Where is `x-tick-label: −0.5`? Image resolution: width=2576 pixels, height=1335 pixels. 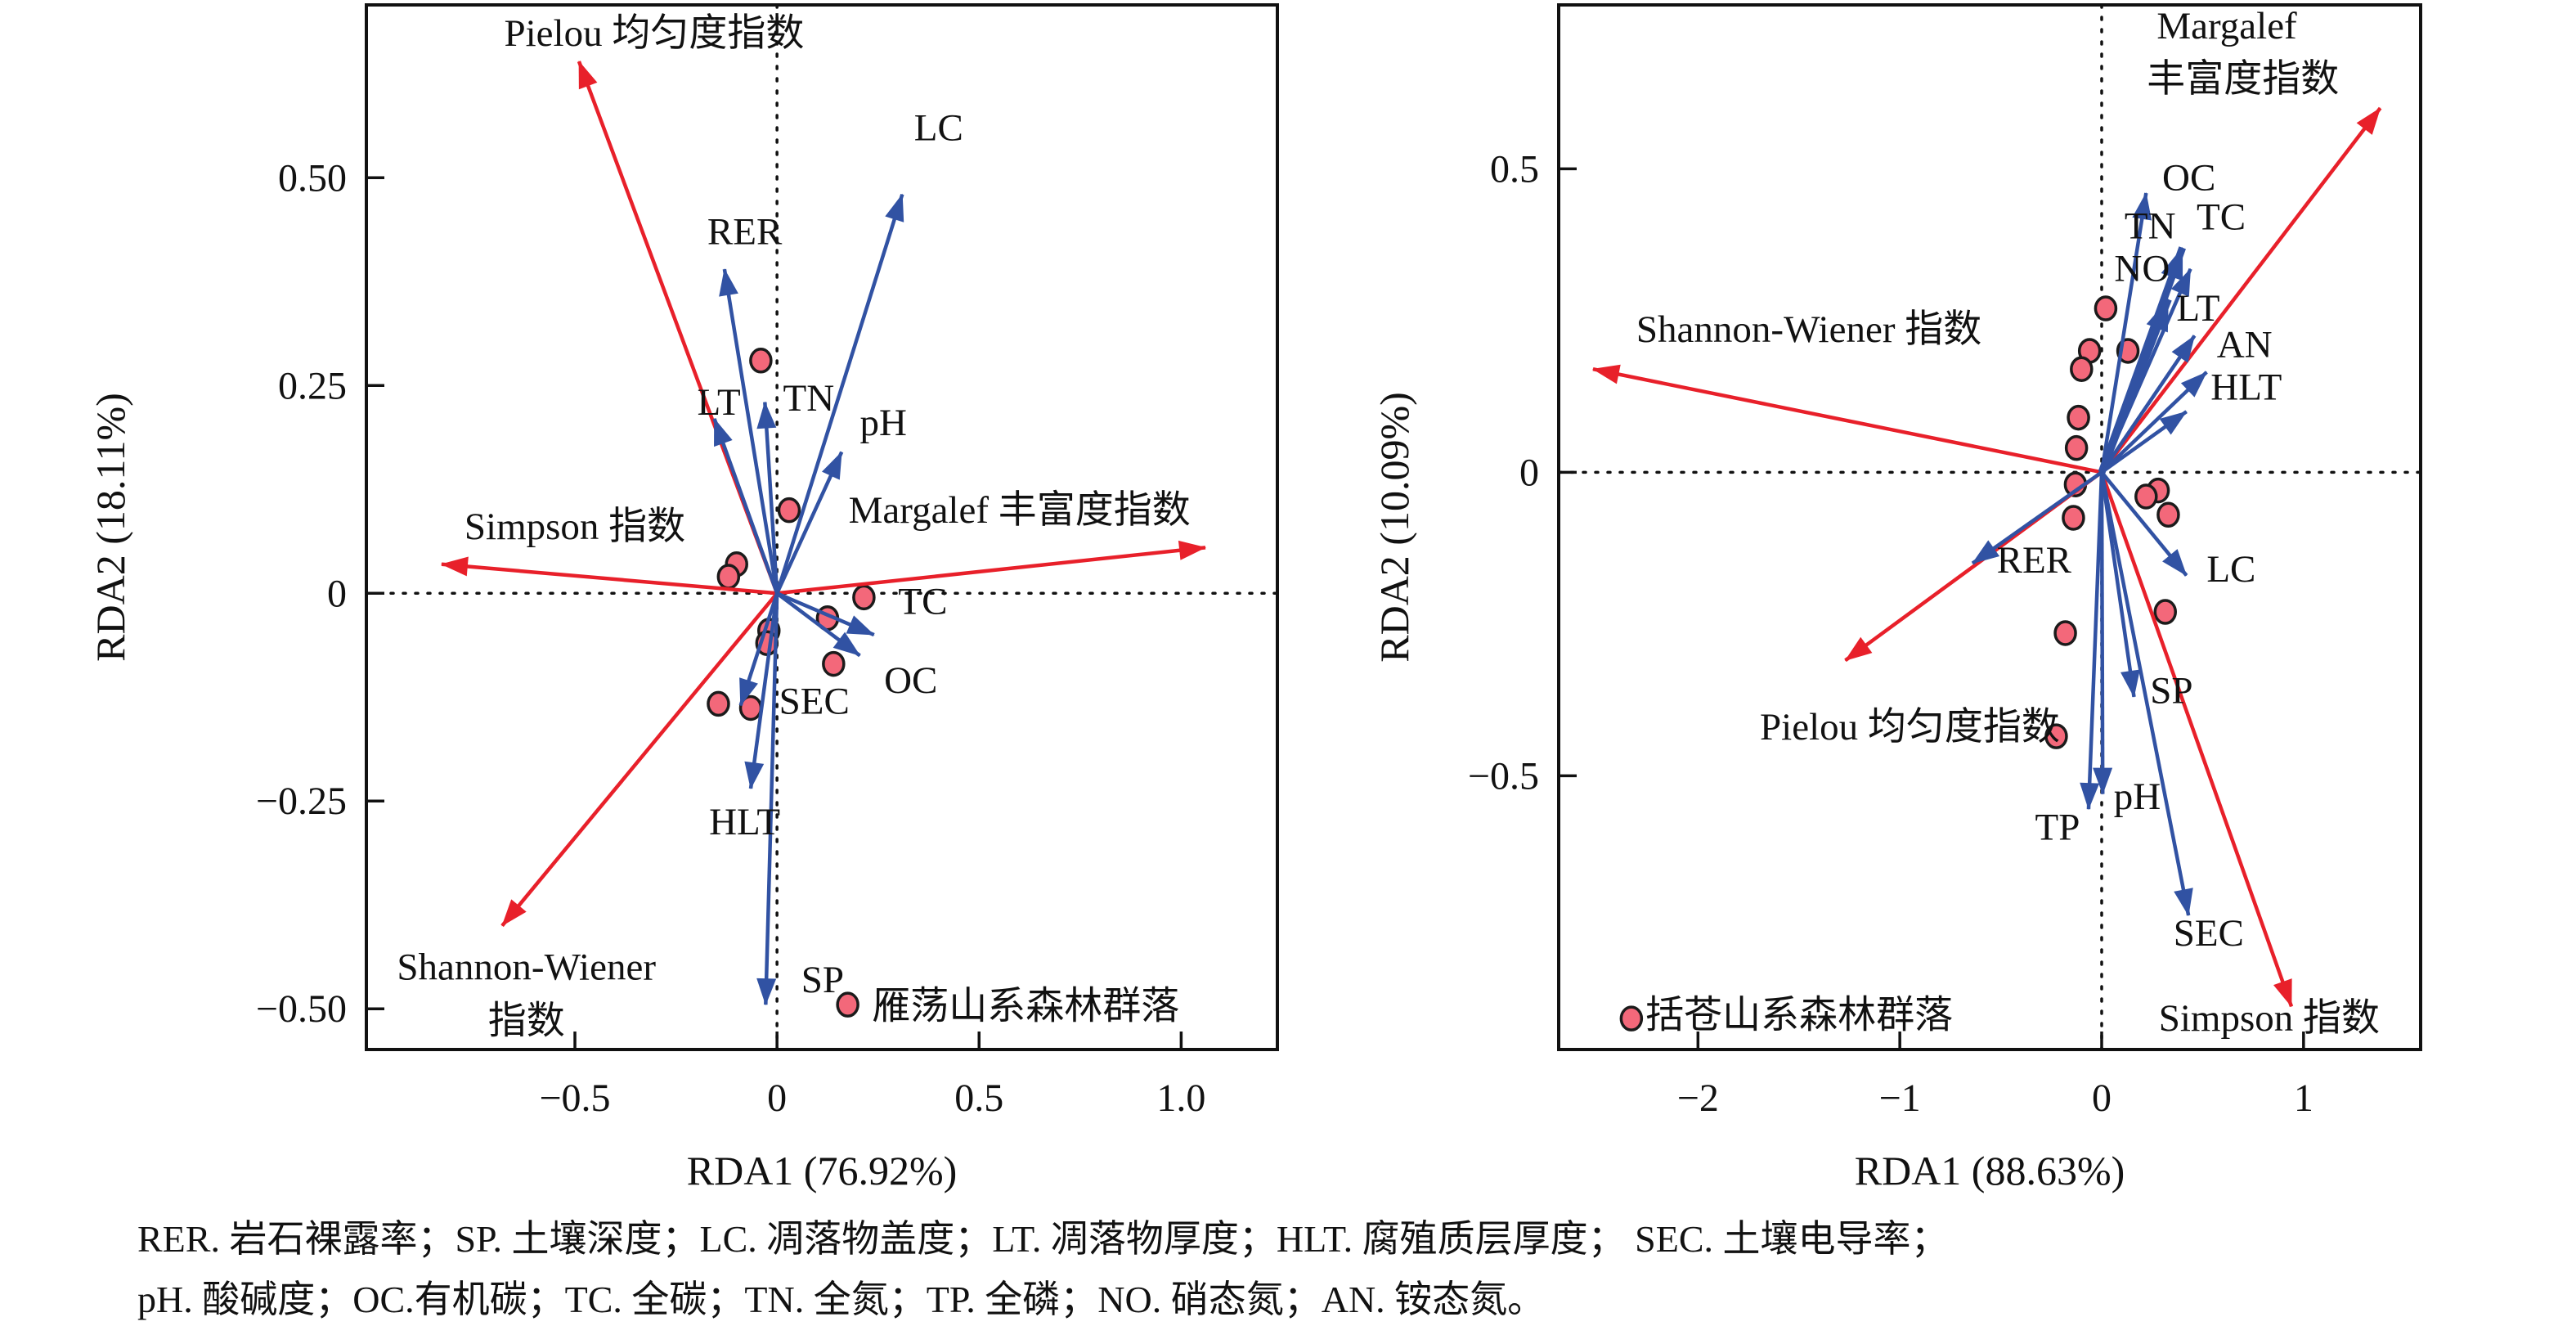 x-tick-label: −0.5 is located at coordinates (574, 1098).